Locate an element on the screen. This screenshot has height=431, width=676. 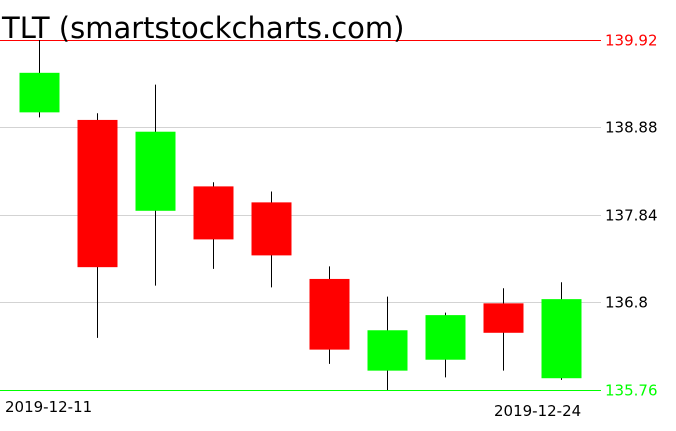
x-tick-label-last: 2019-12-24 is located at coordinates (537, 411).